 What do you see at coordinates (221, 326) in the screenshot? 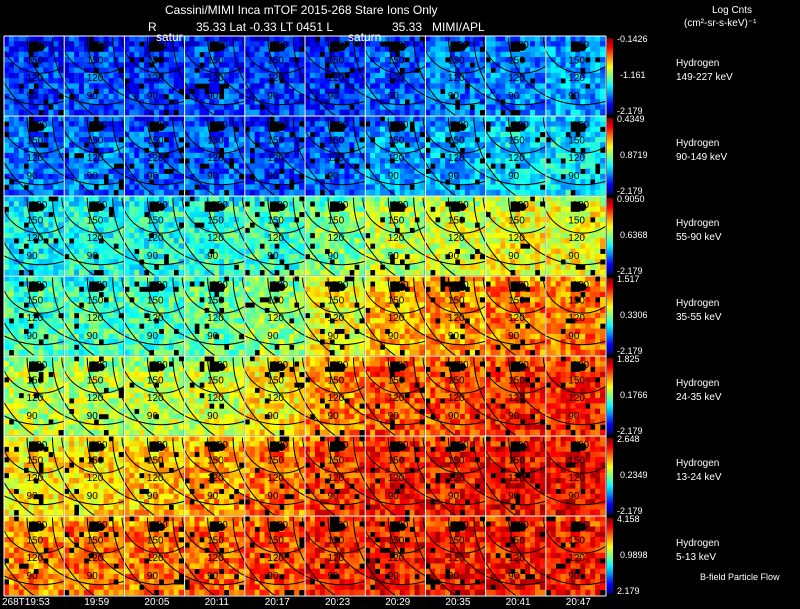
I see `panel-r3-c3: 180 150 120 90` at bounding box center [221, 326].